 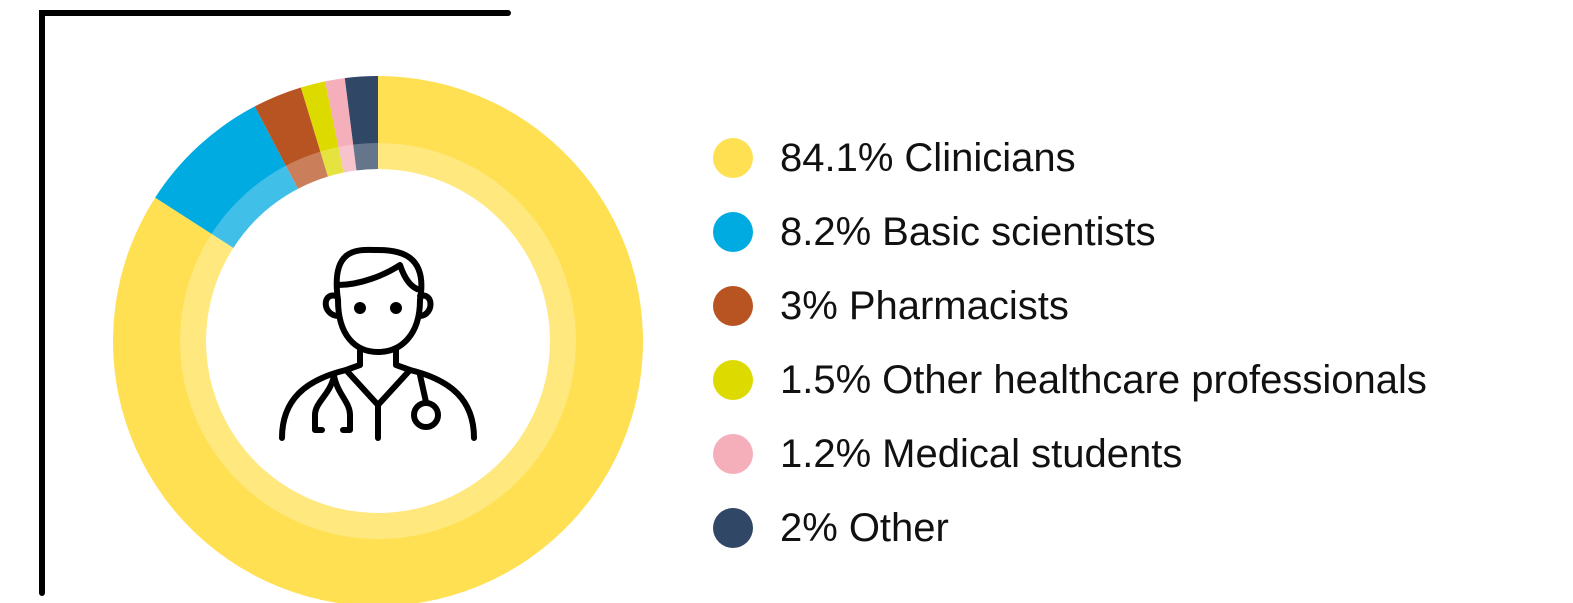 I want to click on legend-label: 2% Other, so click(x=864, y=528).